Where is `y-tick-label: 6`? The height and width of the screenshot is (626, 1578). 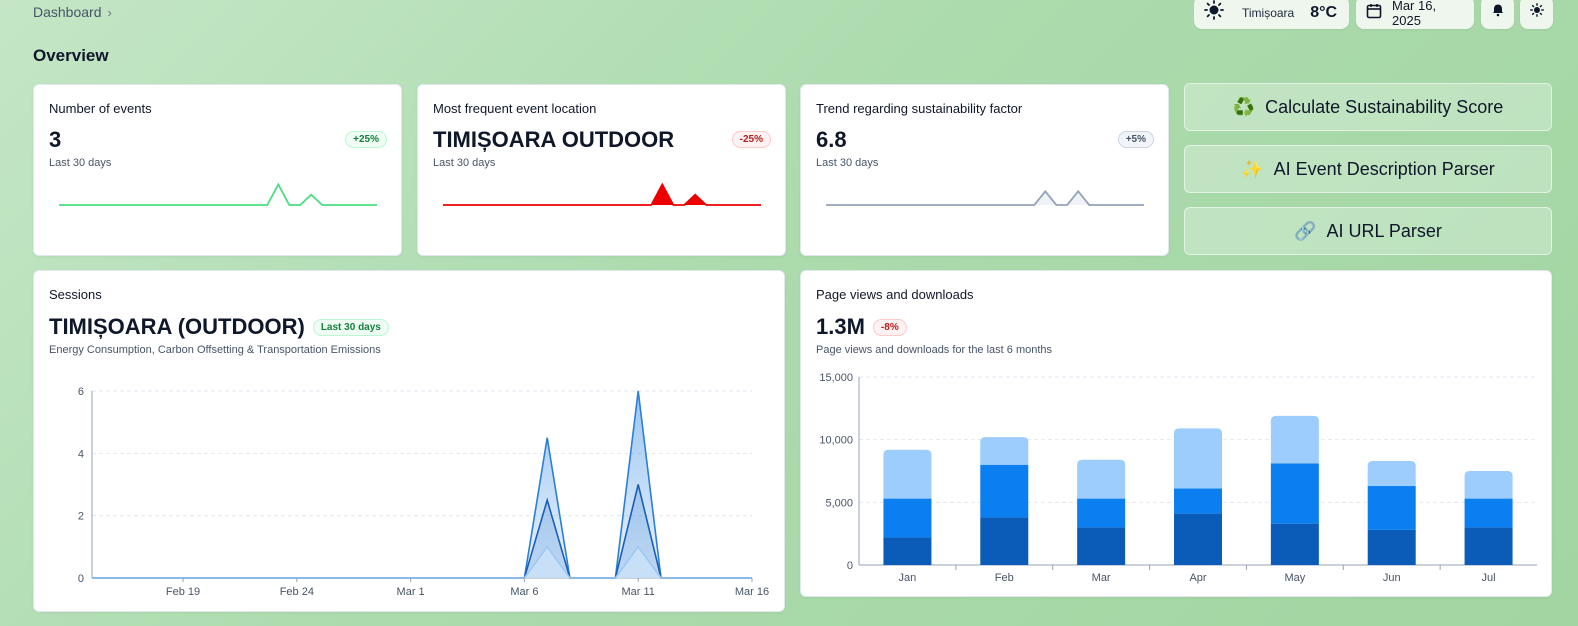
y-tick-label: 6 is located at coordinates (81, 392).